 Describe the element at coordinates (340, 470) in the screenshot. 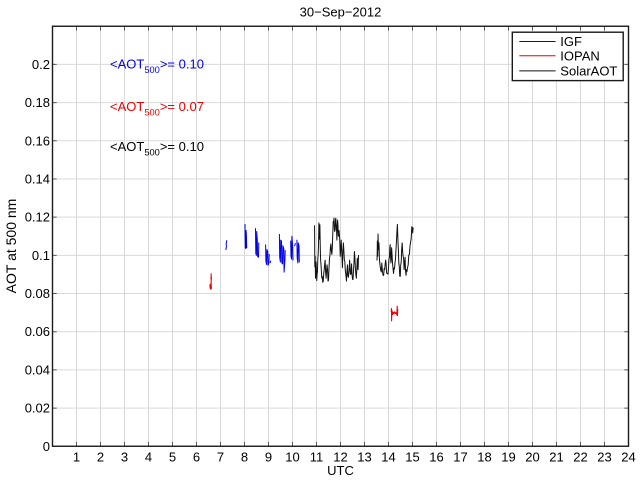

I see `svg-text: UTC` at that location.